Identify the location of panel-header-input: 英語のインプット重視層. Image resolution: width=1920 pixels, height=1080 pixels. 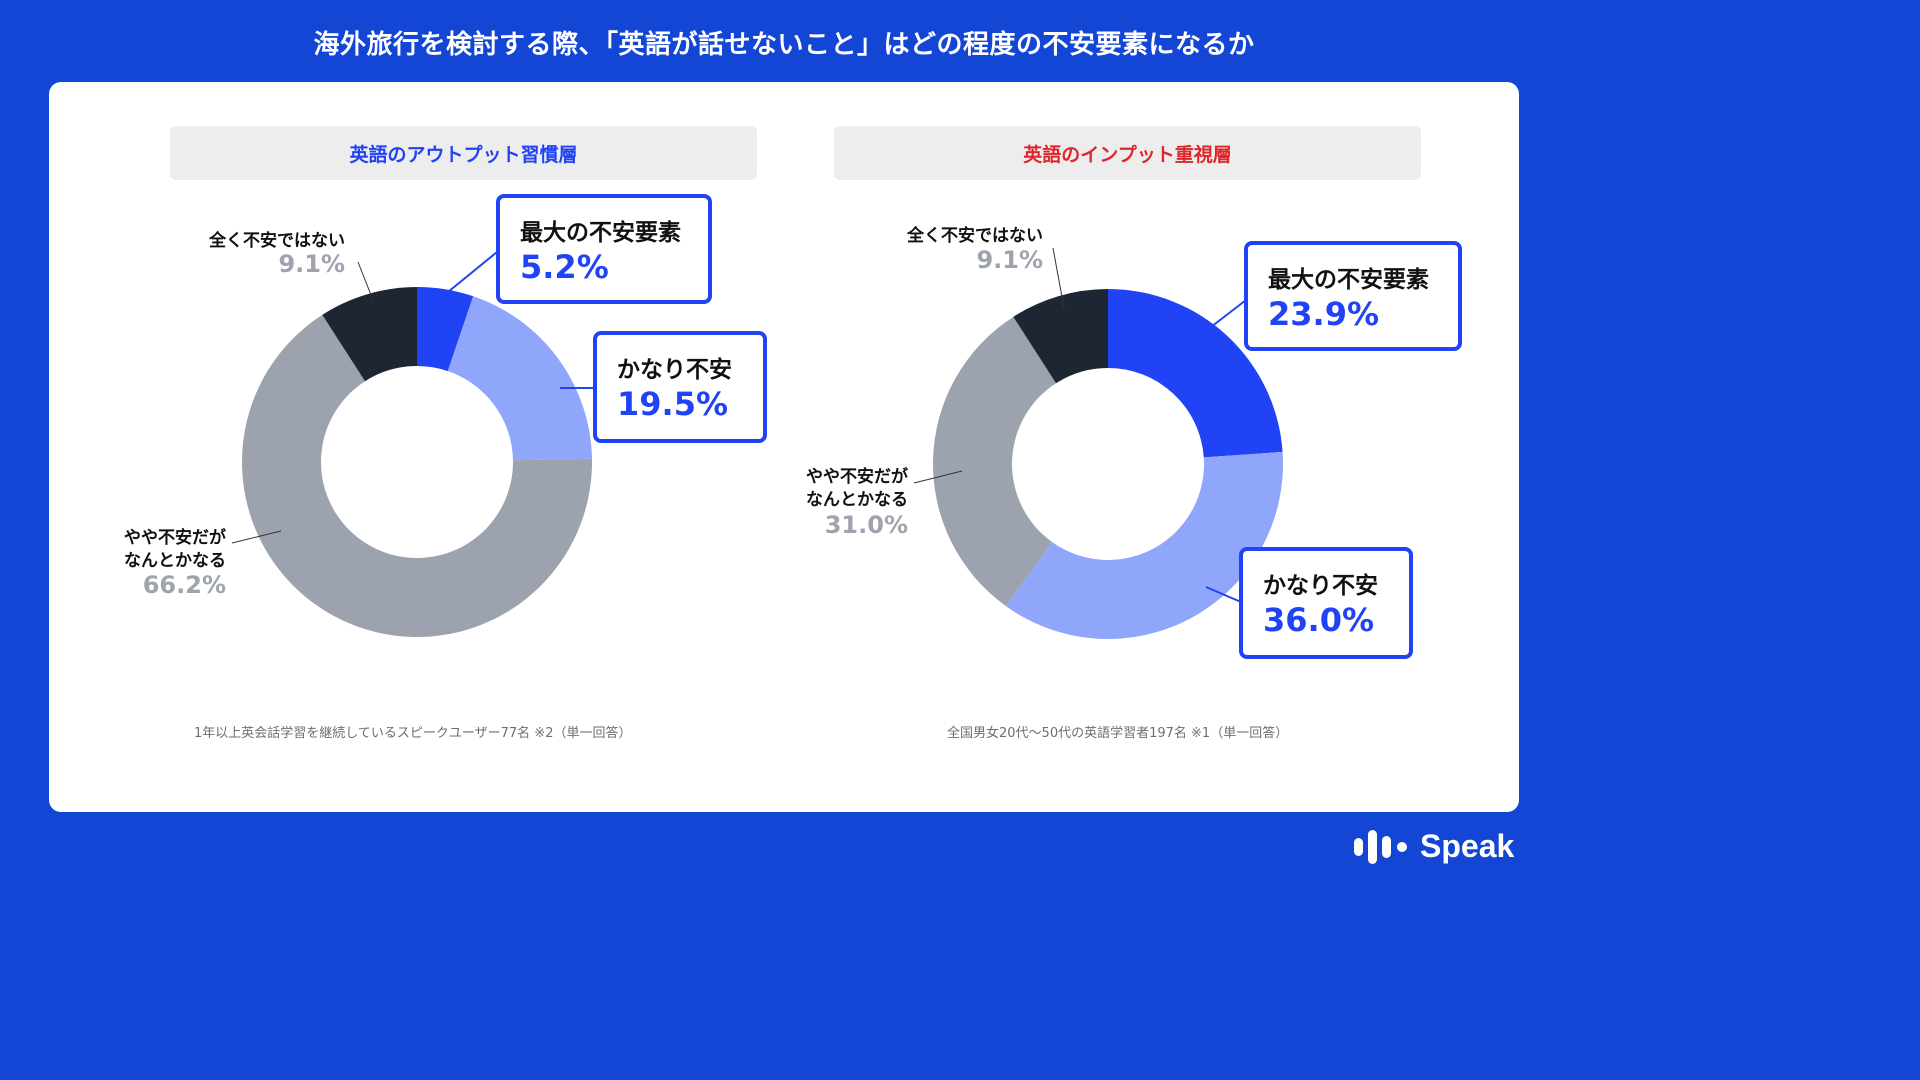
(1127, 153).